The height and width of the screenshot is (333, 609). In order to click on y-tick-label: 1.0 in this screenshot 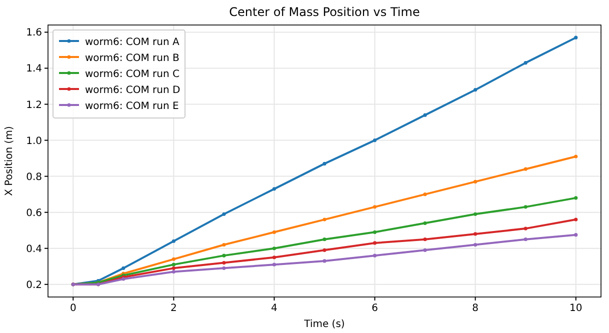, I will do `click(34, 141)`.